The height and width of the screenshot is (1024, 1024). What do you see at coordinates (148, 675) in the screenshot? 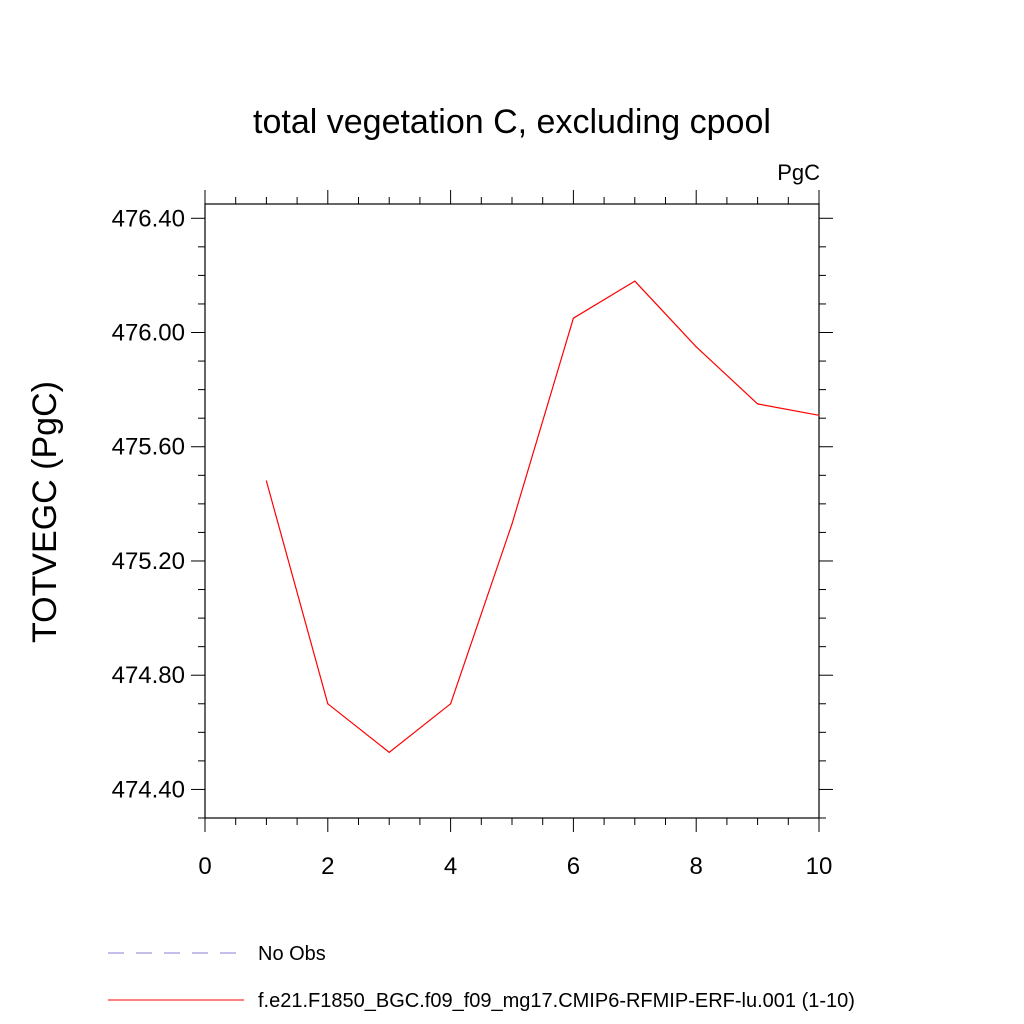
I see `y-tick-label: 474.80` at bounding box center [148, 675].